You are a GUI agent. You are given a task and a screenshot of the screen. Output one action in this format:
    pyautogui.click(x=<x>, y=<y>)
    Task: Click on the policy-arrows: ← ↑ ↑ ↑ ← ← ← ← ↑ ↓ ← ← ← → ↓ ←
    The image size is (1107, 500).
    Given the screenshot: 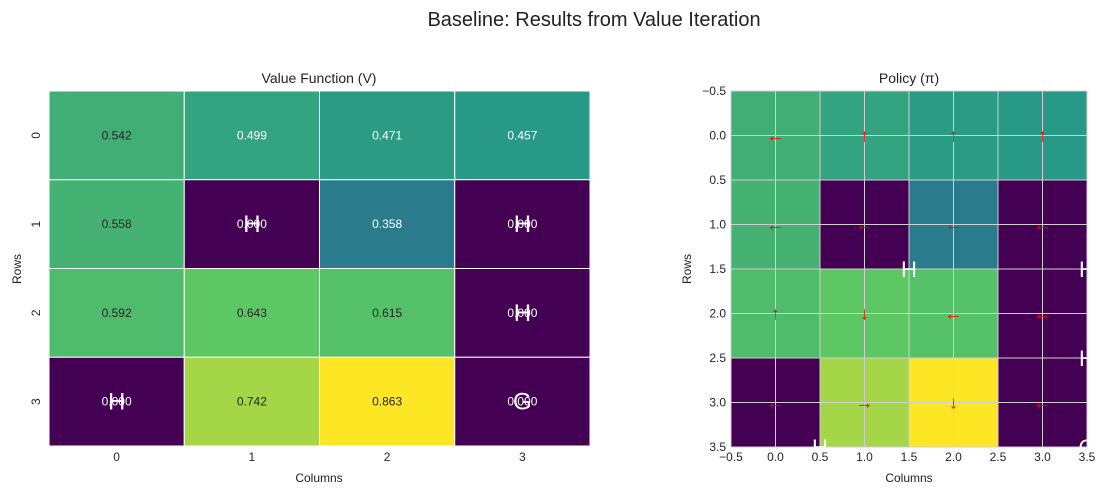 What is the action you would take?
    pyautogui.click(x=909, y=269)
    